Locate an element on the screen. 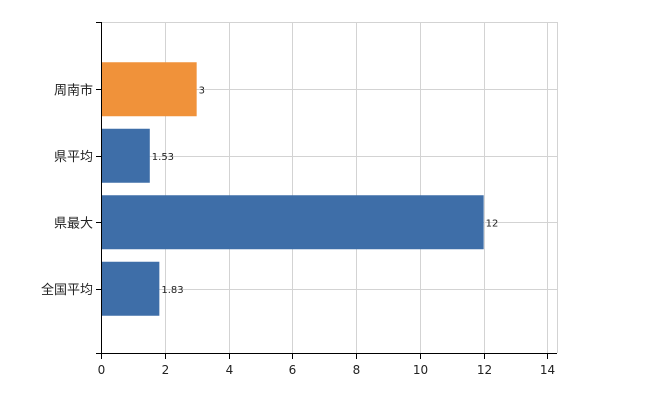 Image resolution: width=650 pixels, height=404 pixels. value-label: 1.53 is located at coordinates (163, 157).